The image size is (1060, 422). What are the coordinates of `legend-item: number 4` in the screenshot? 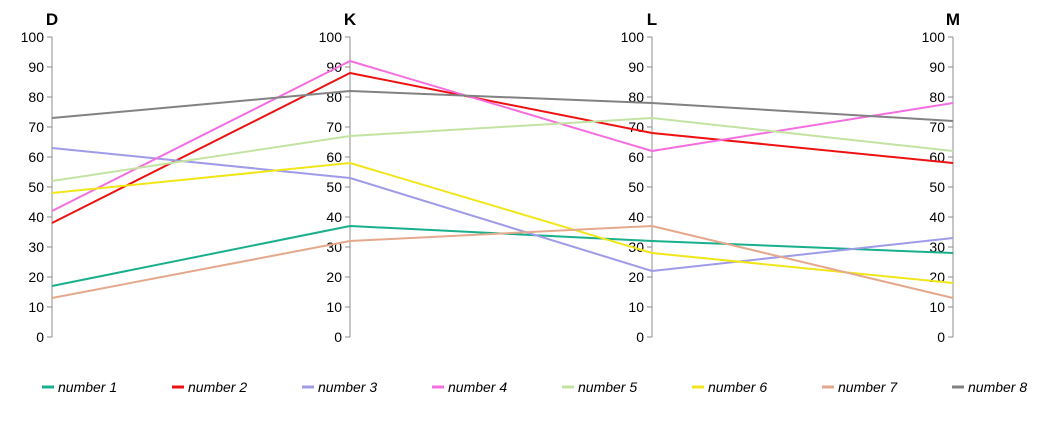 It's located at (469, 387).